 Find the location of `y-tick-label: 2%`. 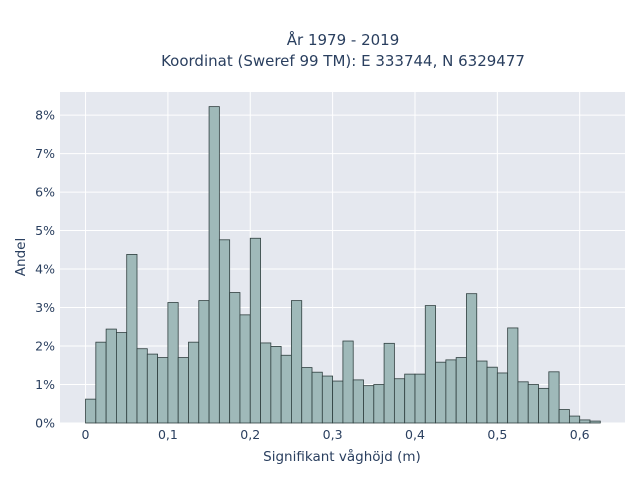

y-tick-label: 2% is located at coordinates (45, 346).